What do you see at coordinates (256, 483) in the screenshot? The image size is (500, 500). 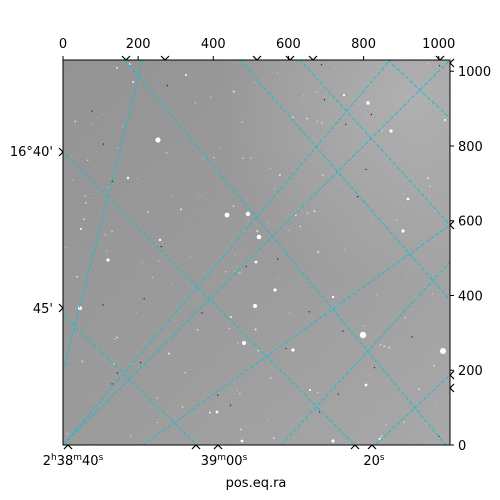 I see `x-axis-title: pos.eq.ra` at bounding box center [256, 483].